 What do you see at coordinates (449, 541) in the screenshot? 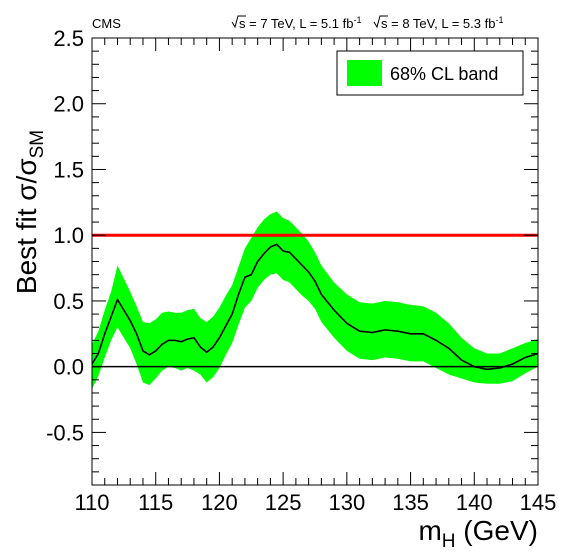
I see `x-axis-title-sub: H` at bounding box center [449, 541].